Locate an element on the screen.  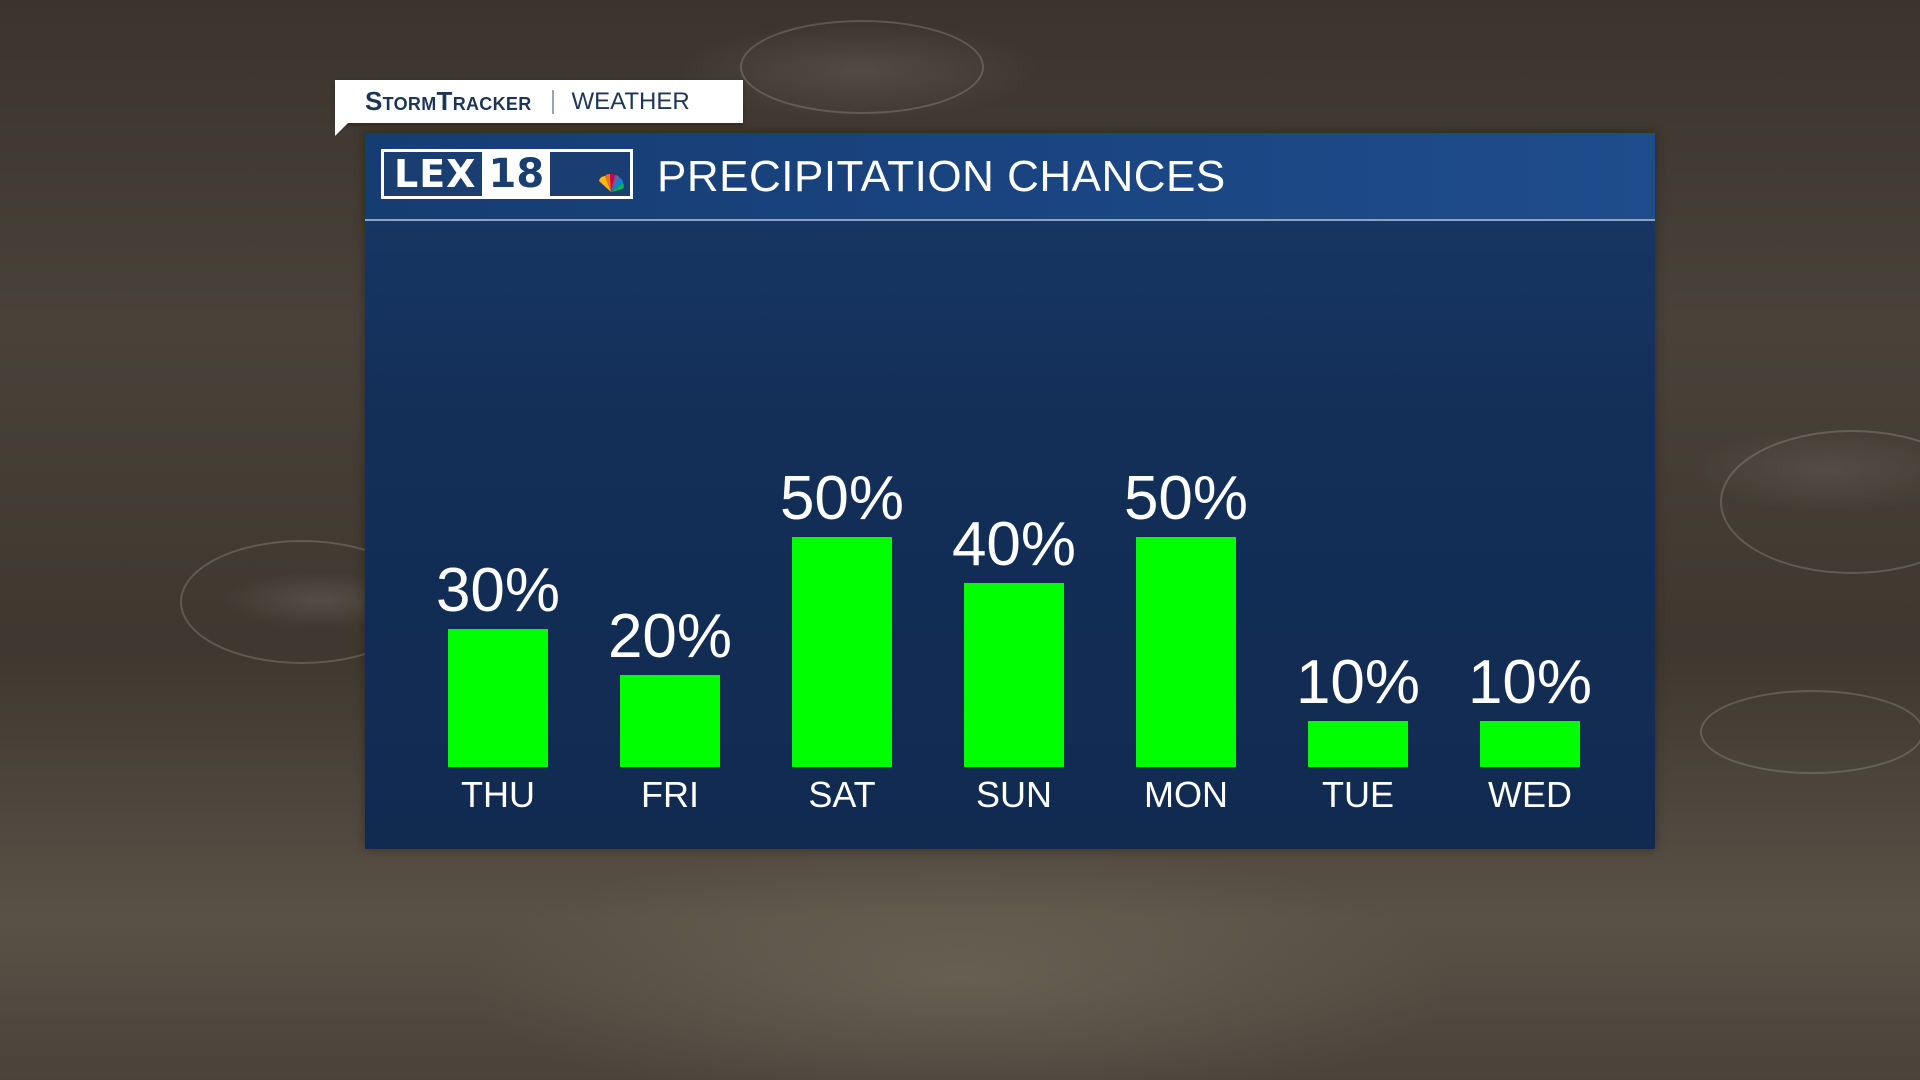
weather-label: WEATHER is located at coordinates (630, 101).